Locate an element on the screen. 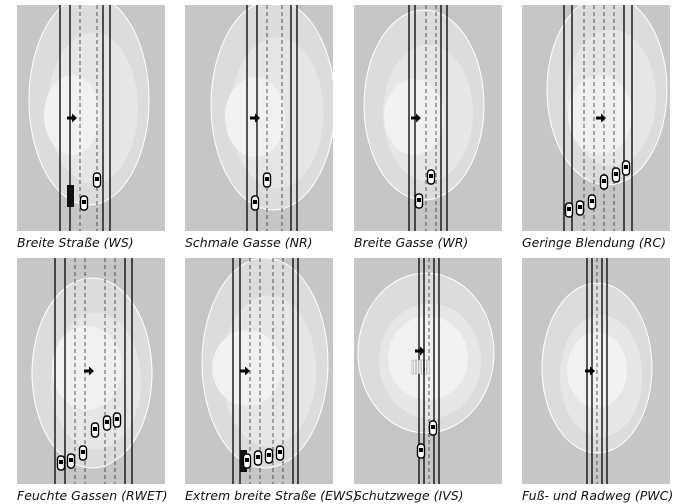 This screenshot has height=504, width=691. caption: Geringe Blendung (RC) is located at coordinates (594, 242).